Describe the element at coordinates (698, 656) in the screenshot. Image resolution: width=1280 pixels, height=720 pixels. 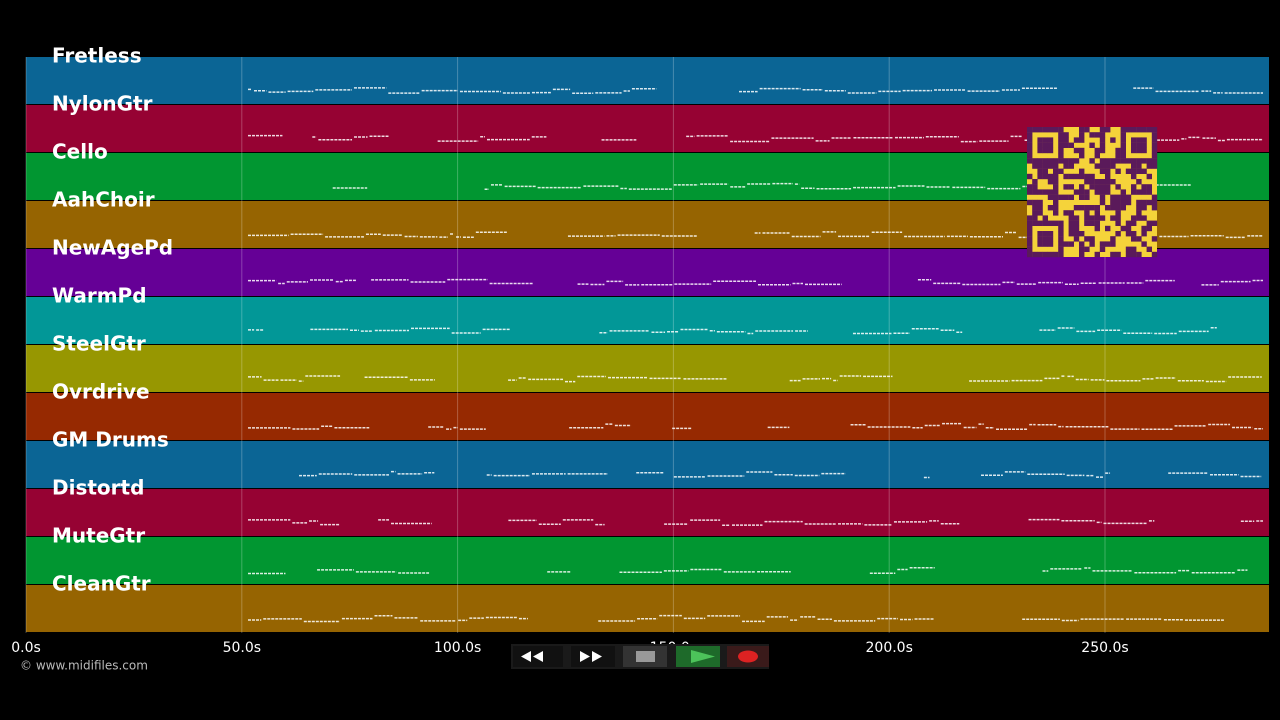
I see `play-button` at that location.